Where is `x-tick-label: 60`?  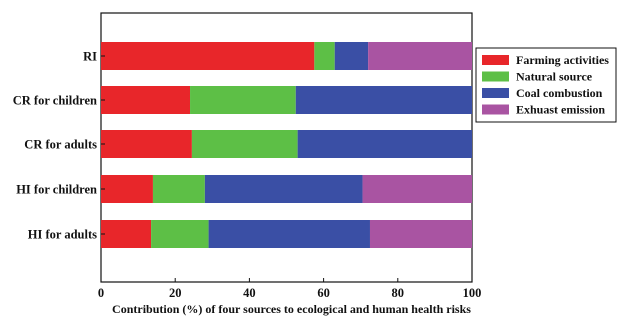
x-tick-label: 60 is located at coordinates (323, 293).